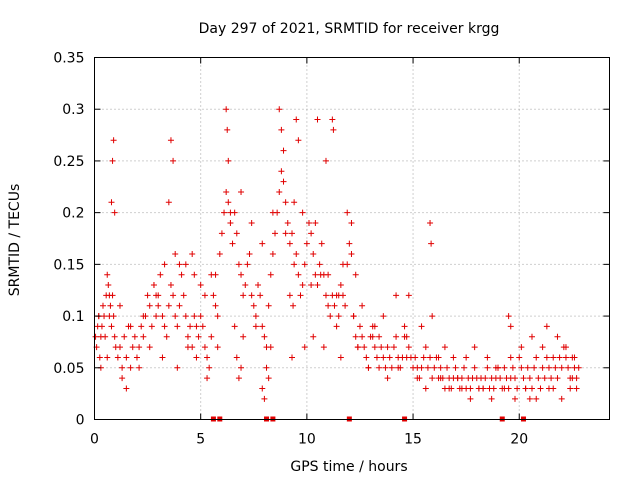  I want to click on y-axis-label: SRMTID / TECUs, so click(15, 240).